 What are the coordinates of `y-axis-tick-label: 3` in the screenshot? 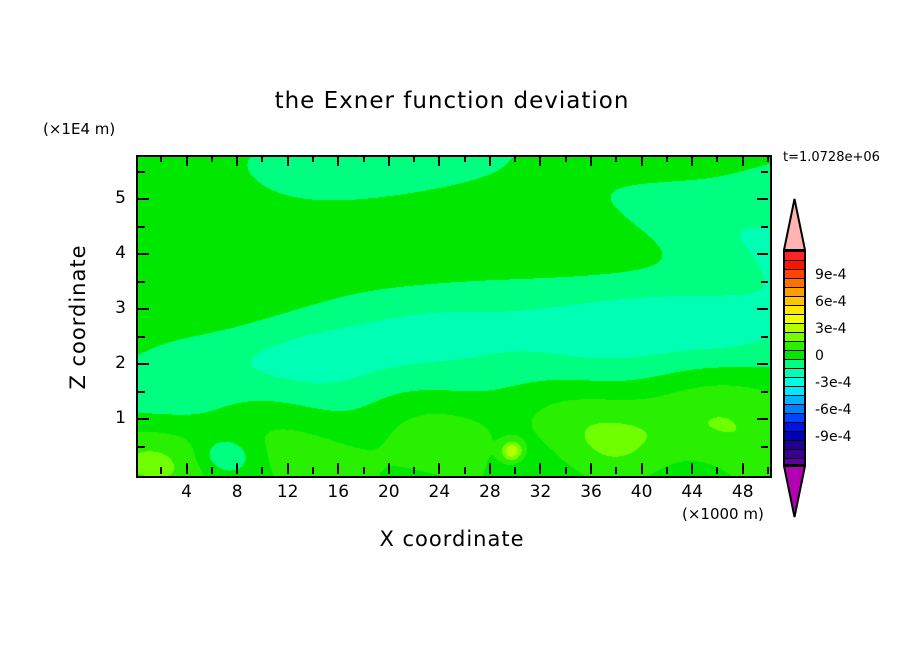 It's located at (120, 308).